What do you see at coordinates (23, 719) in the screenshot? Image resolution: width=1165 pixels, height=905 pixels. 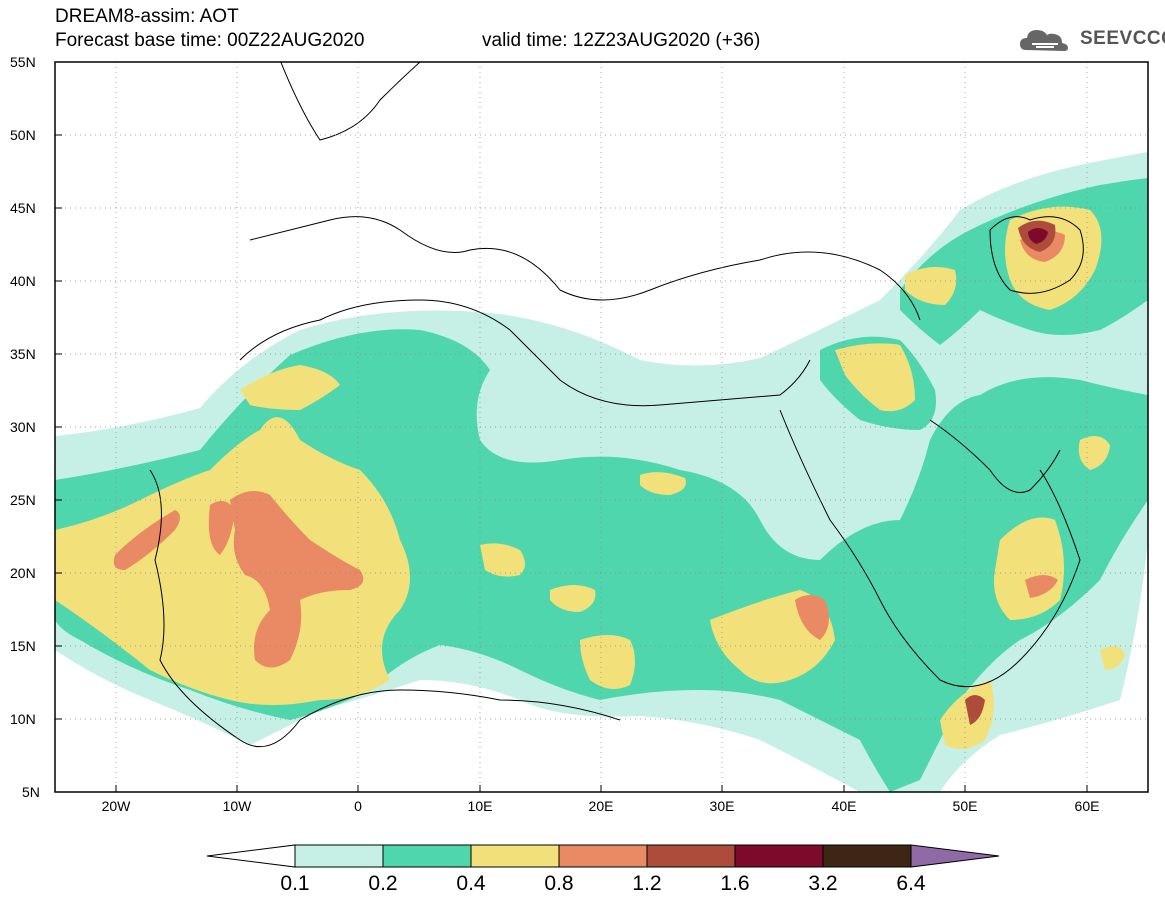 I see `lat-label: 10N` at bounding box center [23, 719].